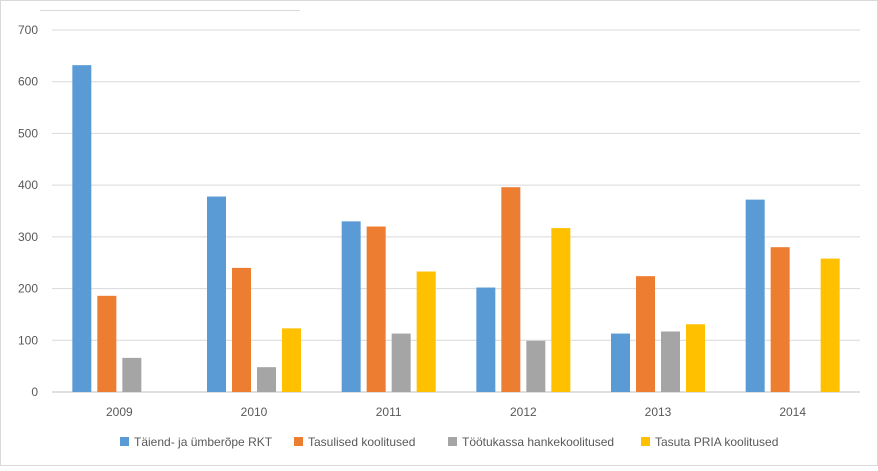 The width and height of the screenshot is (878, 471). I want to click on legend-label: Töötukassa hankekoolitused, so click(538, 442).